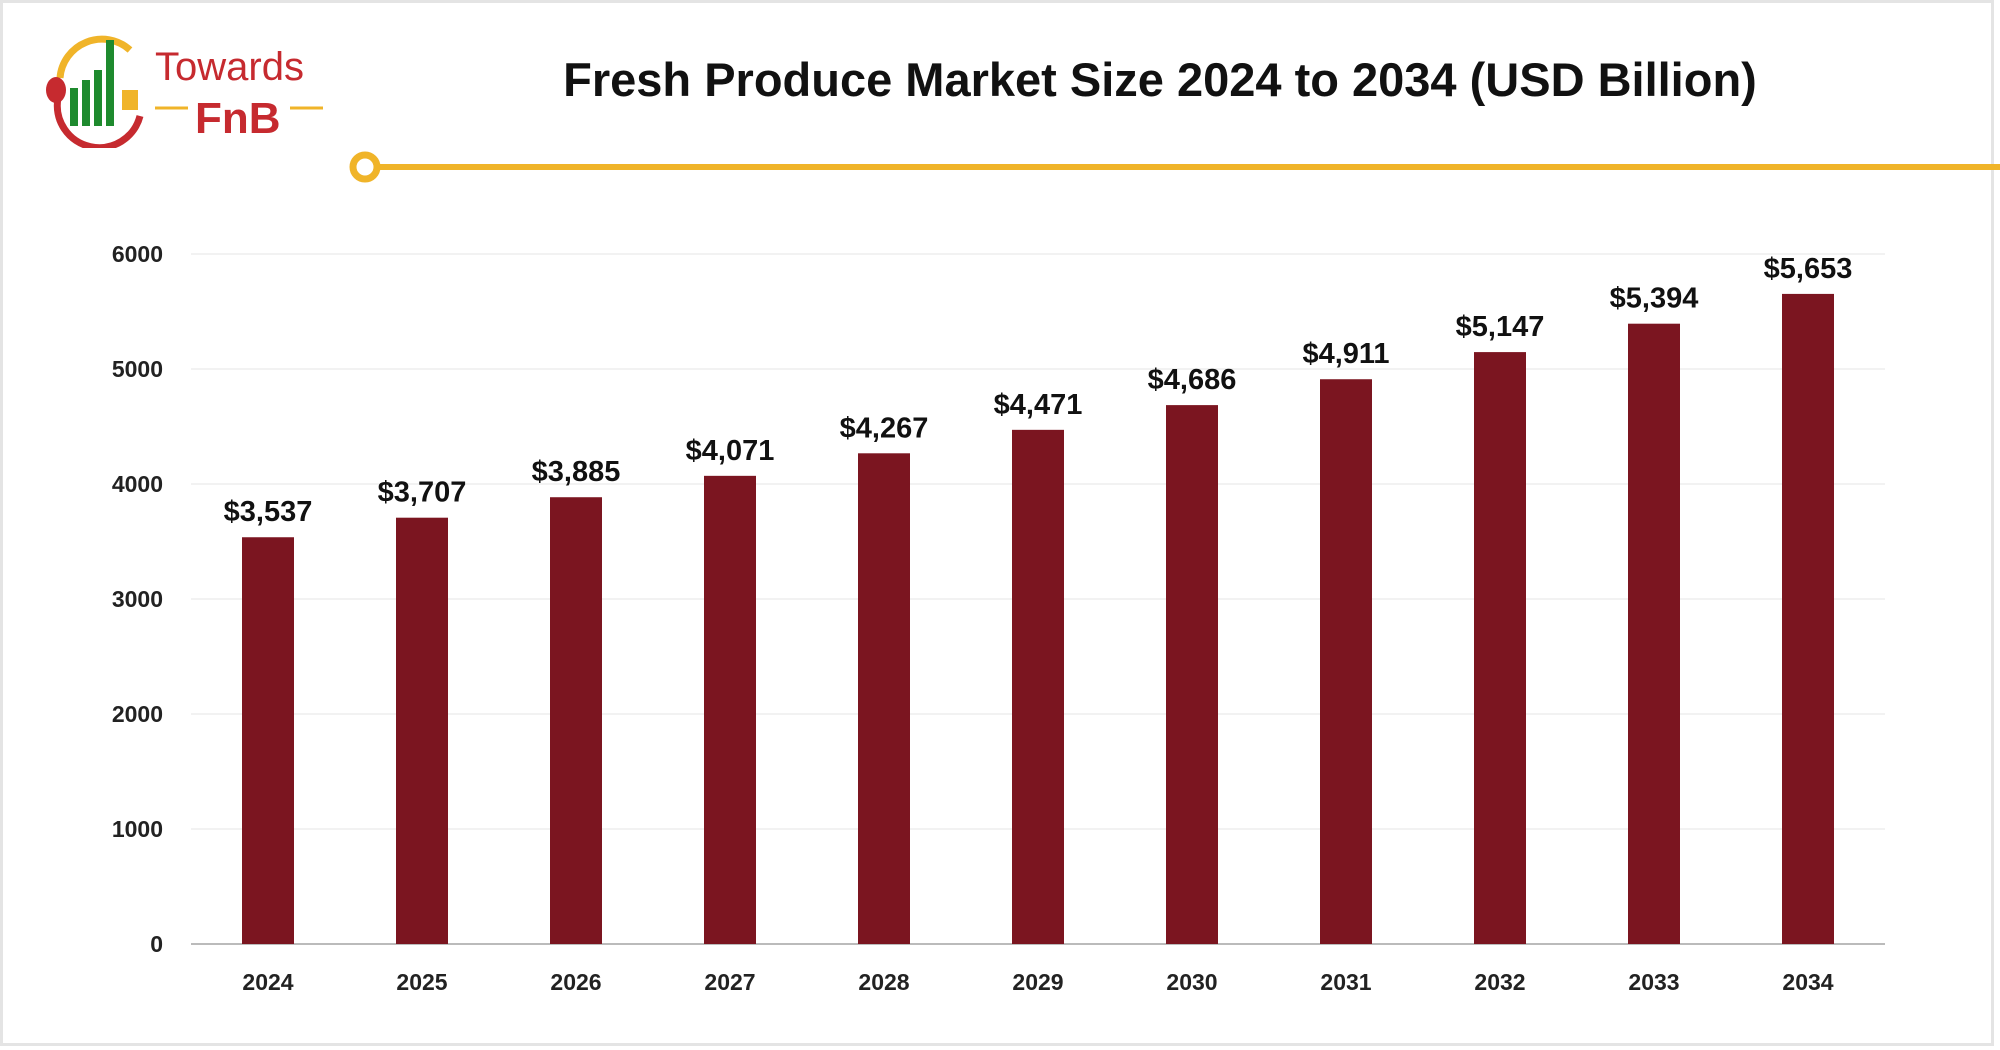 This screenshot has height=1050, width=2000. Describe the element at coordinates (1191, 982) in the screenshot. I see `x-tick-label: 2030` at that location.